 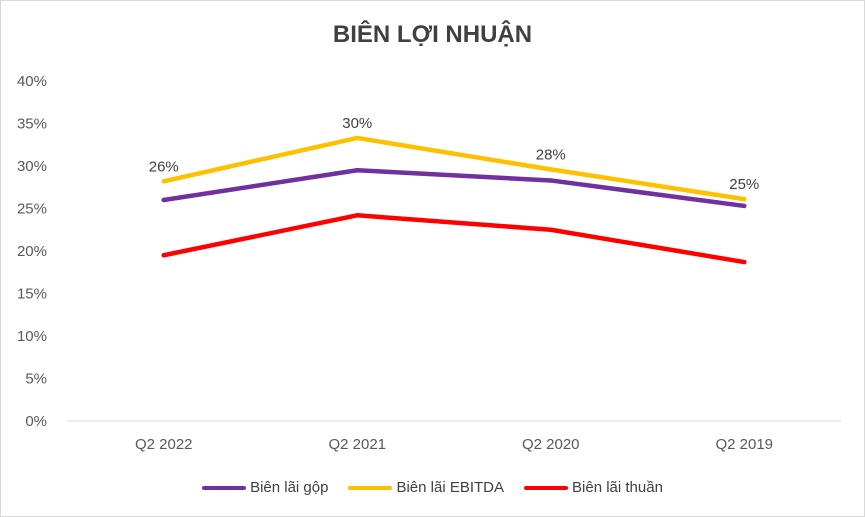 What do you see at coordinates (32, 209) in the screenshot?
I see `y-tick-label: 25%` at bounding box center [32, 209].